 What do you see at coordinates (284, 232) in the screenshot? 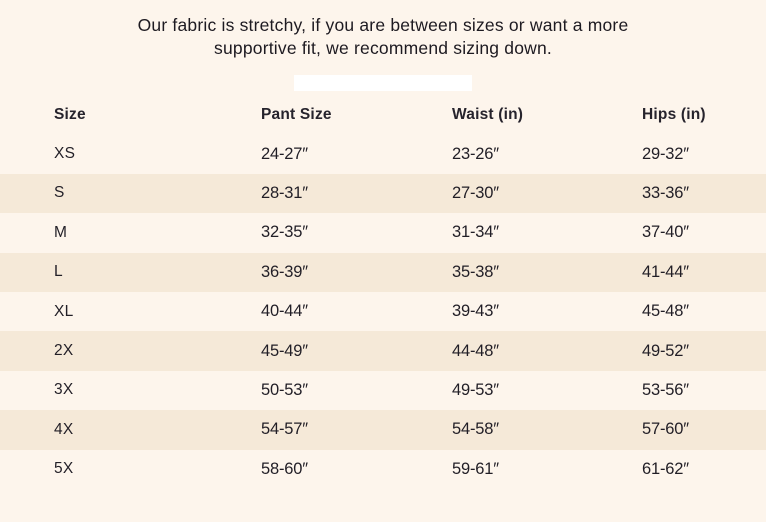
I see `cell-pant-size: 32-35″` at bounding box center [284, 232].